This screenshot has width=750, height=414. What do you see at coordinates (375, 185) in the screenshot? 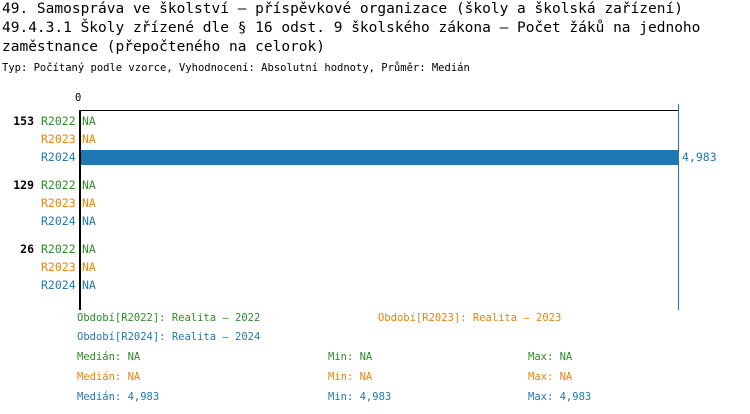
I see `chart-row: 129 R2022 NA` at bounding box center [375, 185].